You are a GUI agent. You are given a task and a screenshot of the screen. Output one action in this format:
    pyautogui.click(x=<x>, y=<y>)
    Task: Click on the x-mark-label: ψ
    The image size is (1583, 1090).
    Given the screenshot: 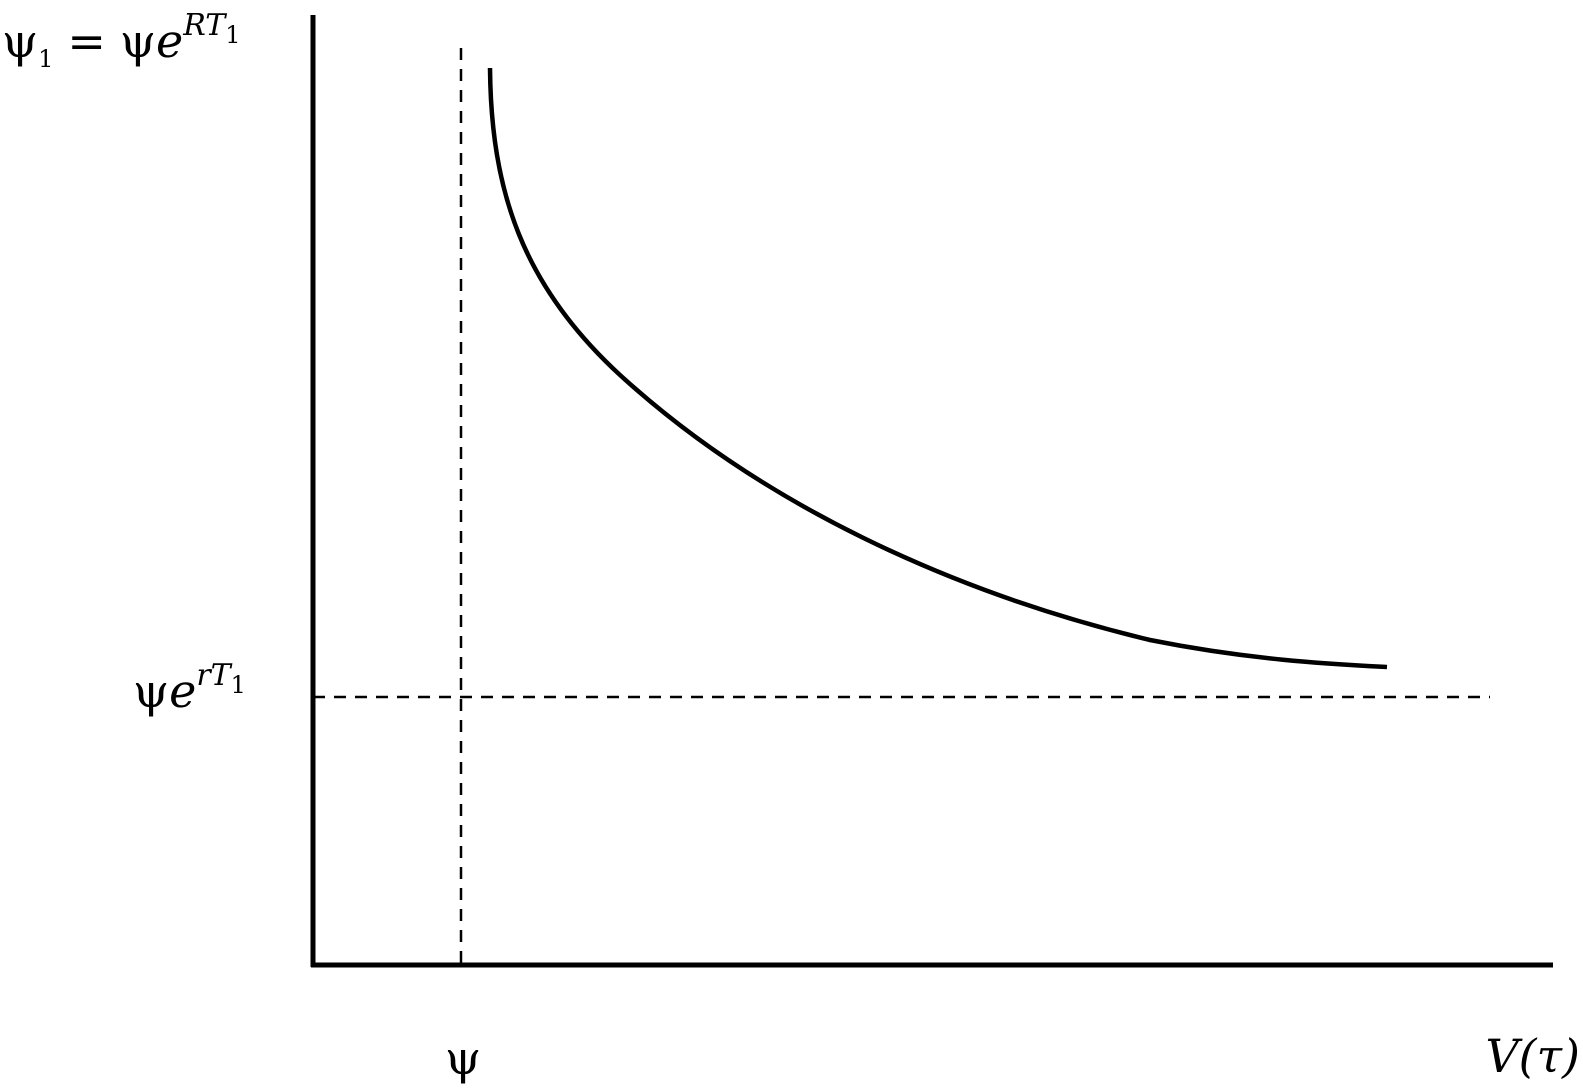 What is the action you would take?
    pyautogui.click(x=463, y=1058)
    